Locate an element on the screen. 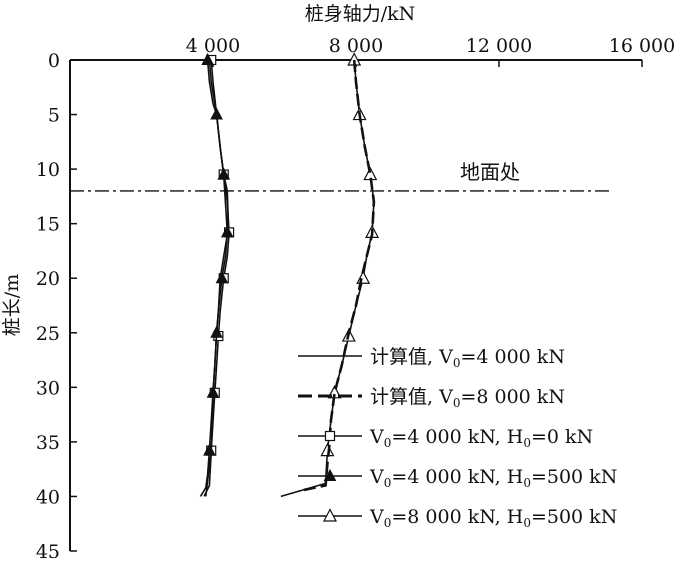 This screenshot has height=566, width=700. ground-level-label: 地面处 is located at coordinates (490, 172).